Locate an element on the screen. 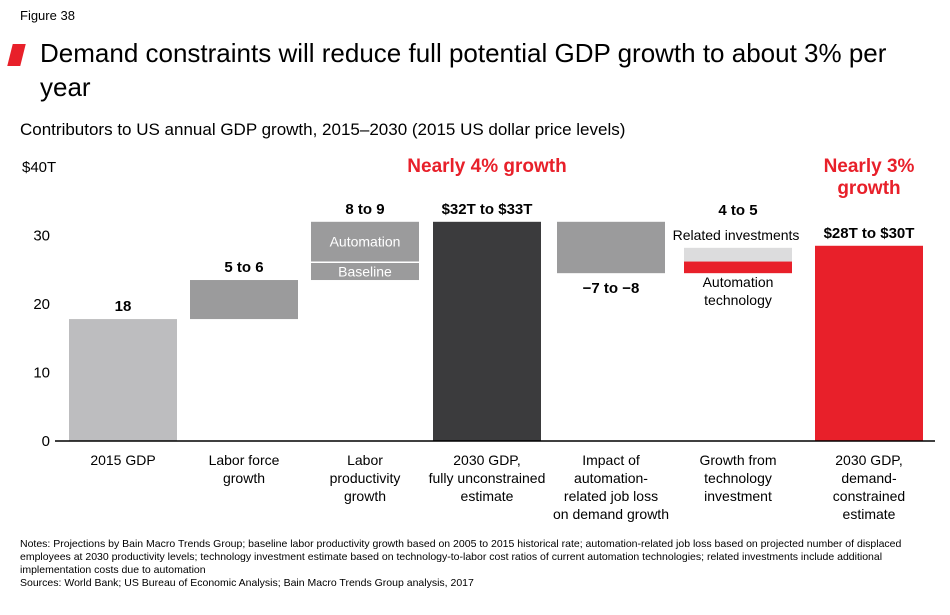  y-tick-label: 20 is located at coordinates (41, 304).